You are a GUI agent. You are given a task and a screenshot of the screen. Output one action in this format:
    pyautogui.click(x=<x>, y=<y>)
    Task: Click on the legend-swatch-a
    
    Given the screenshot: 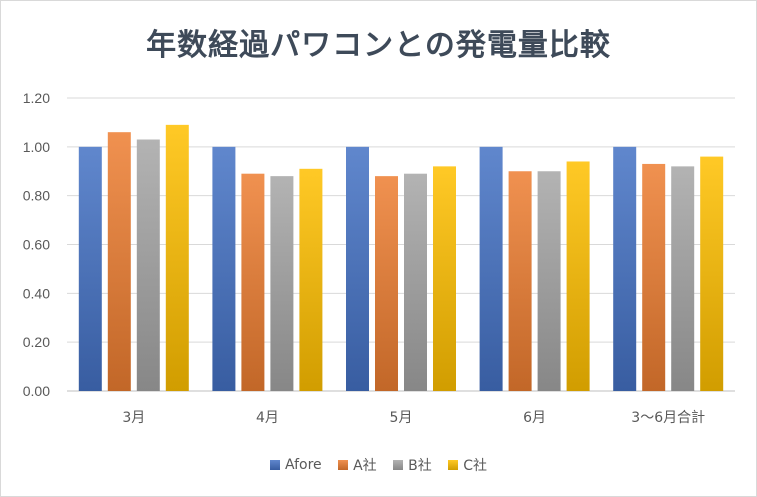 What is the action you would take?
    pyautogui.click(x=343, y=465)
    